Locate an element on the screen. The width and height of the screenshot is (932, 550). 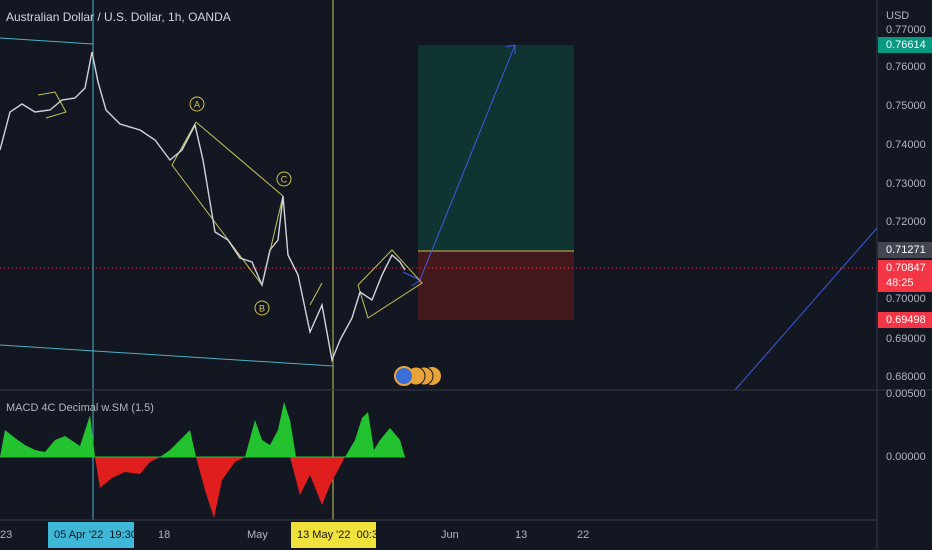
time-label: 13 is located at coordinates (521, 535).